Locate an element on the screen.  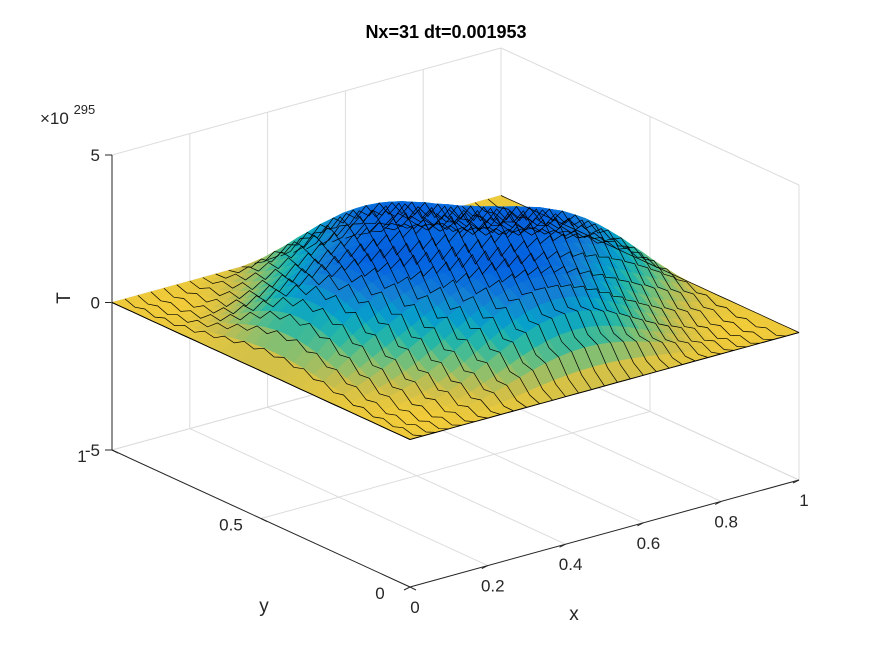
svg-text: ×10 295 is located at coordinates (67, 115).